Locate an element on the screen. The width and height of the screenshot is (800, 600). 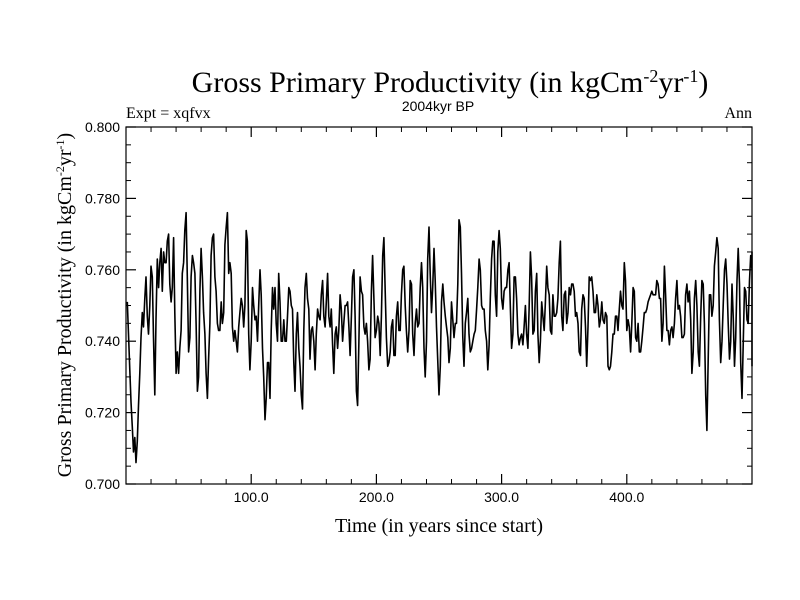
x-tick-label: 400.0 is located at coordinates (626, 497).